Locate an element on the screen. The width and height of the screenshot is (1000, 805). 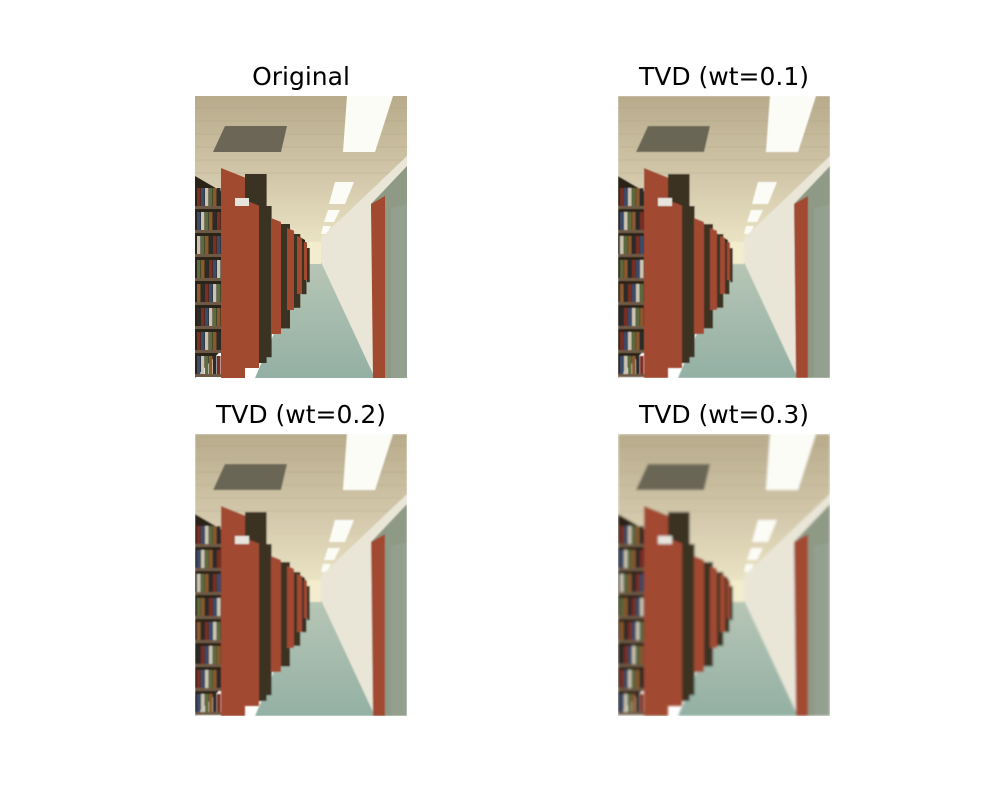
panel-title: TVD (wt=0.1) is located at coordinates (724, 76).